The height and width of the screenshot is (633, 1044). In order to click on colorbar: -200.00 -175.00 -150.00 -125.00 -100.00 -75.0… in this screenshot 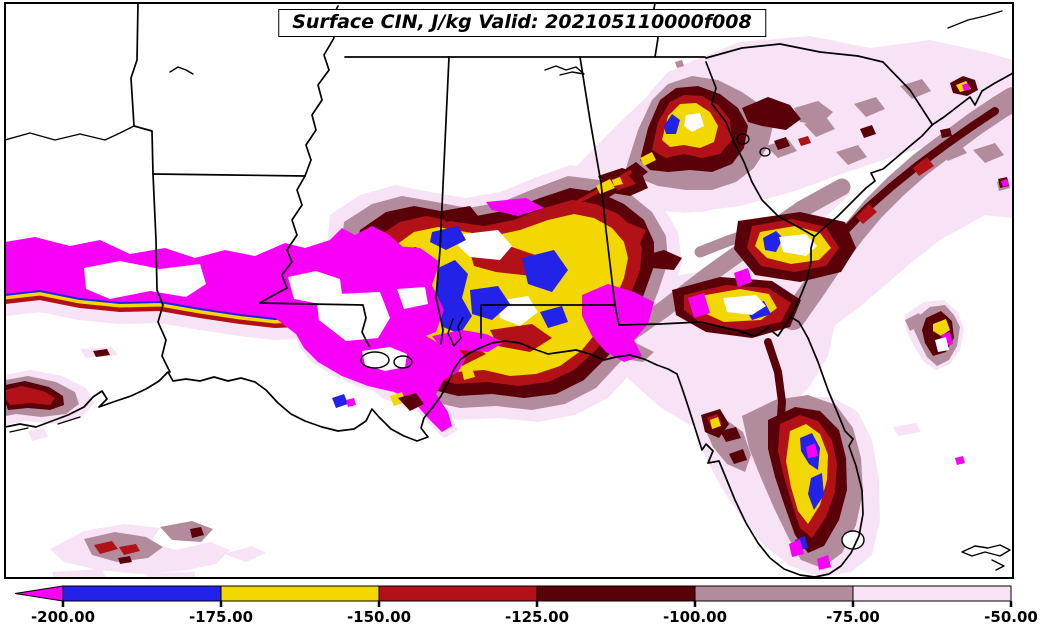, I will do `click(526, 605)`.